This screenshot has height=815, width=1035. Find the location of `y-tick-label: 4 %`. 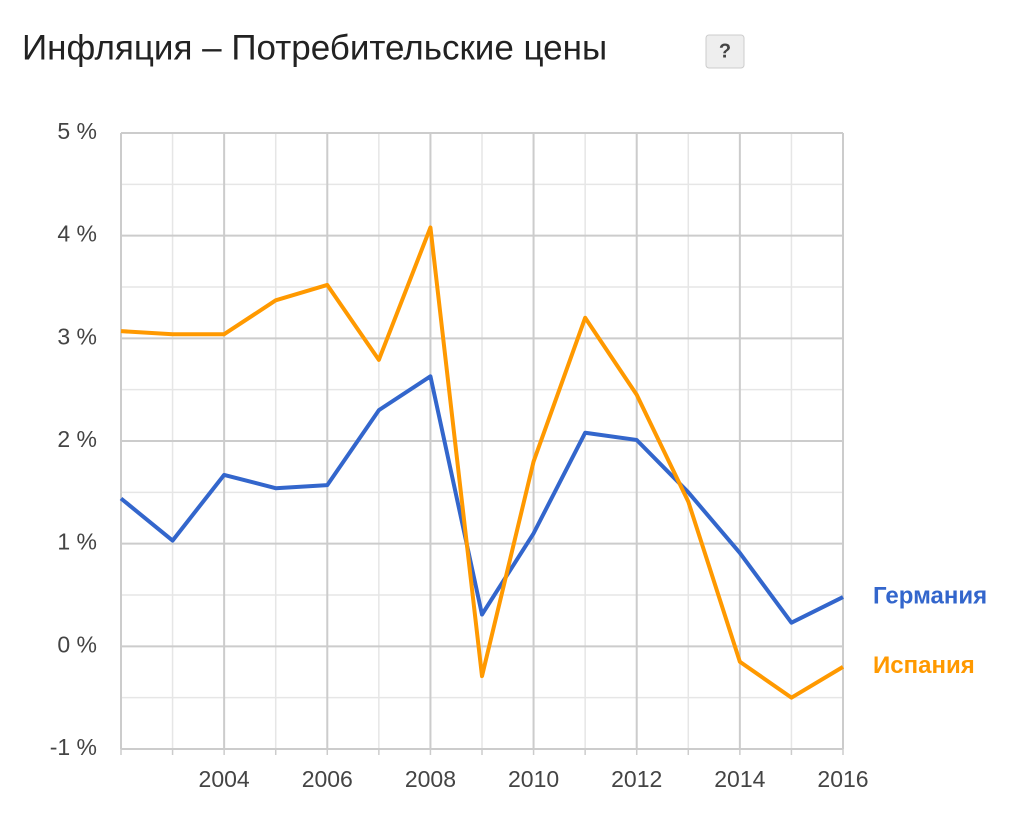

y-tick-label: 4 % is located at coordinates (77, 234).